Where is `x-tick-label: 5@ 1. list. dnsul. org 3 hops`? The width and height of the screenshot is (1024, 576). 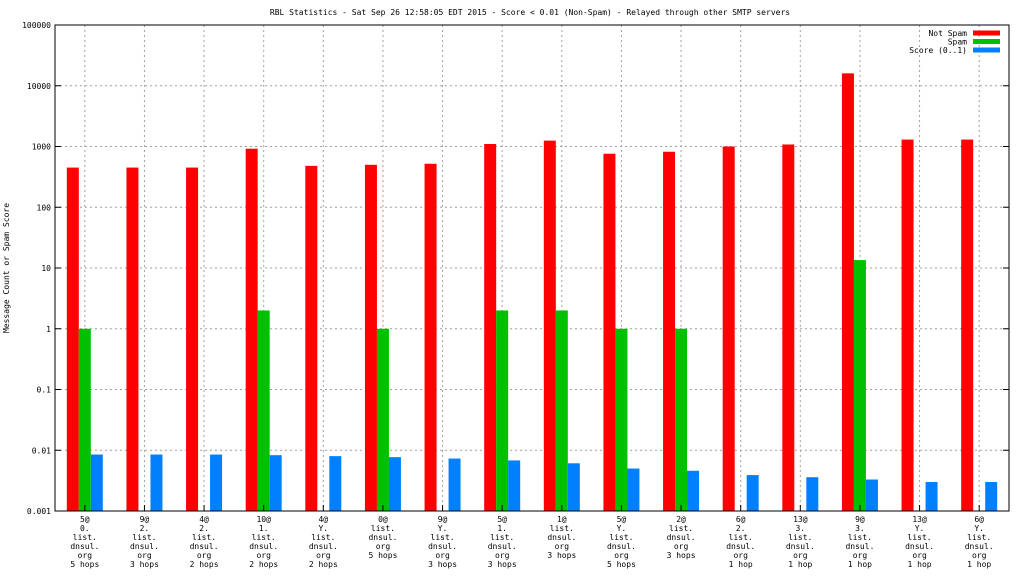
x-tick-label: 5@ 1. list. dnsul. org 3 hops is located at coordinates (502, 542).